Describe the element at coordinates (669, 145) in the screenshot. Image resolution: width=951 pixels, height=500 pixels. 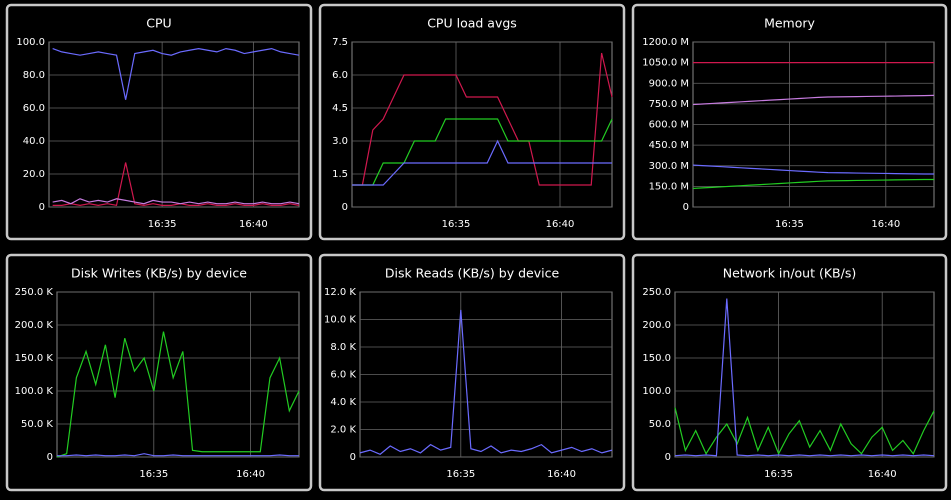
I see `y-tick-label: 450.0 M` at that location.